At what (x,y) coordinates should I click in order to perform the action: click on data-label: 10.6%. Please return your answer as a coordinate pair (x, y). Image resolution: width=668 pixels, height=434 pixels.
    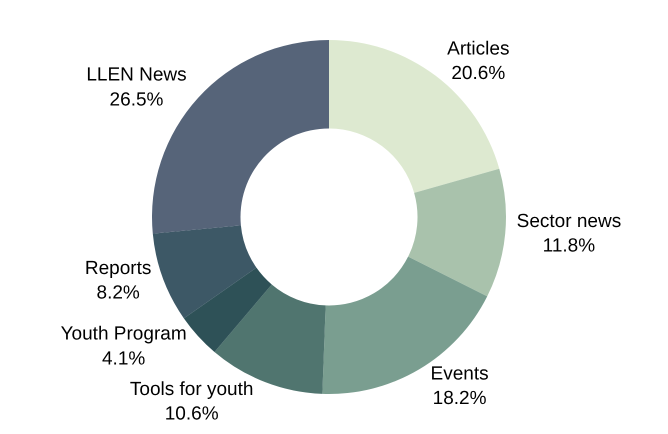
    Looking at the image, I should click on (191, 414).